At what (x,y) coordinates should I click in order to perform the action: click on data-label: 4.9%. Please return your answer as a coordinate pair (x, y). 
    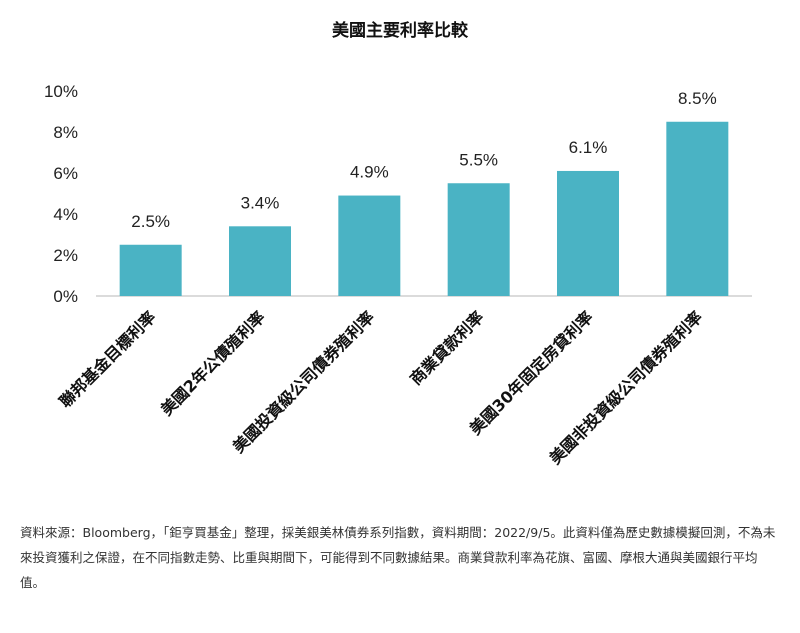
    Looking at the image, I should click on (369, 172).